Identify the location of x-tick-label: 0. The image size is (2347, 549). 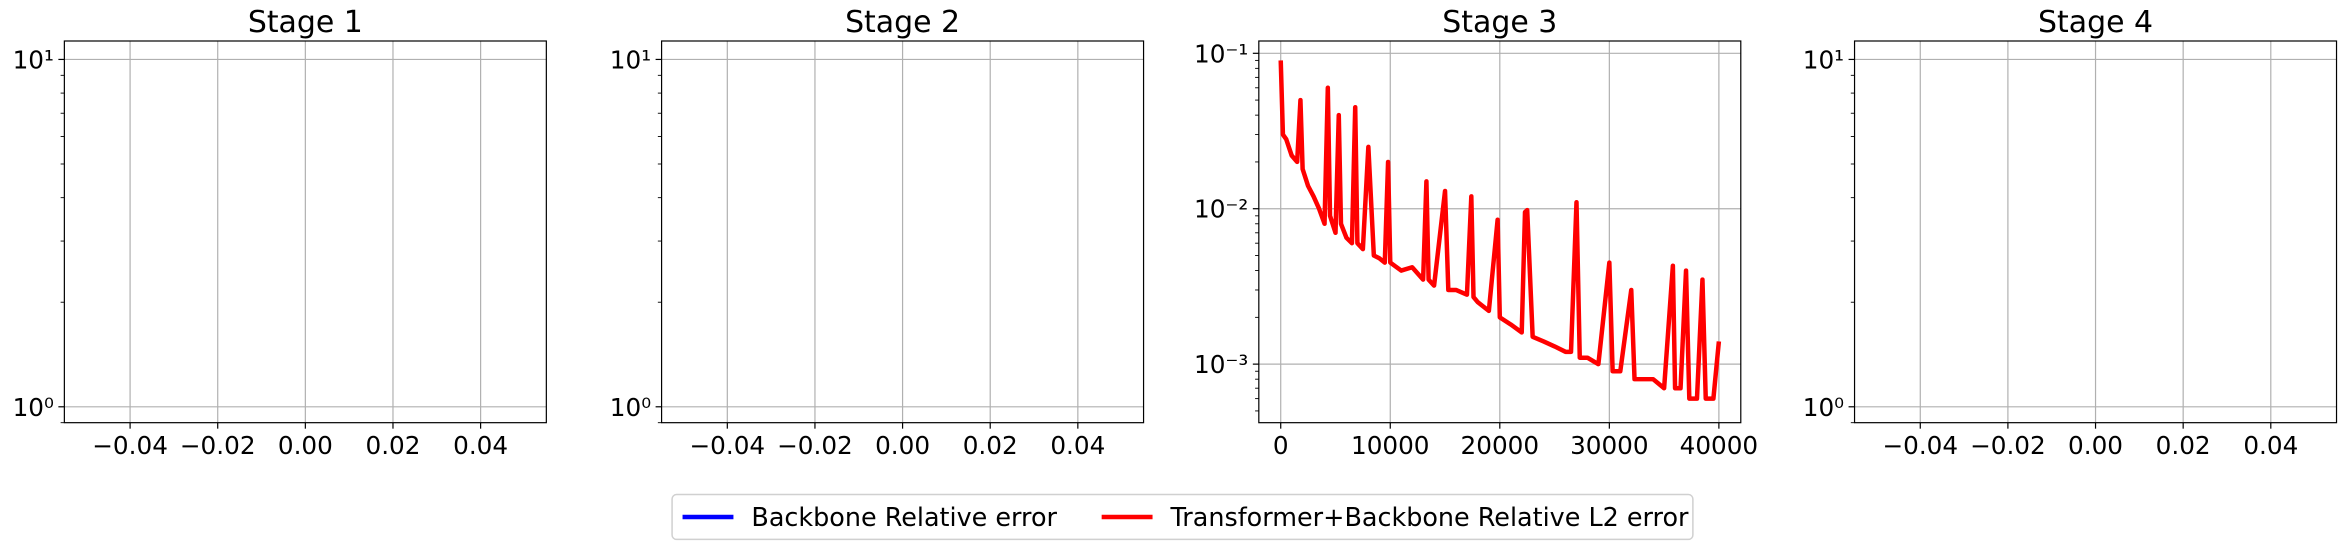
(1281, 445).